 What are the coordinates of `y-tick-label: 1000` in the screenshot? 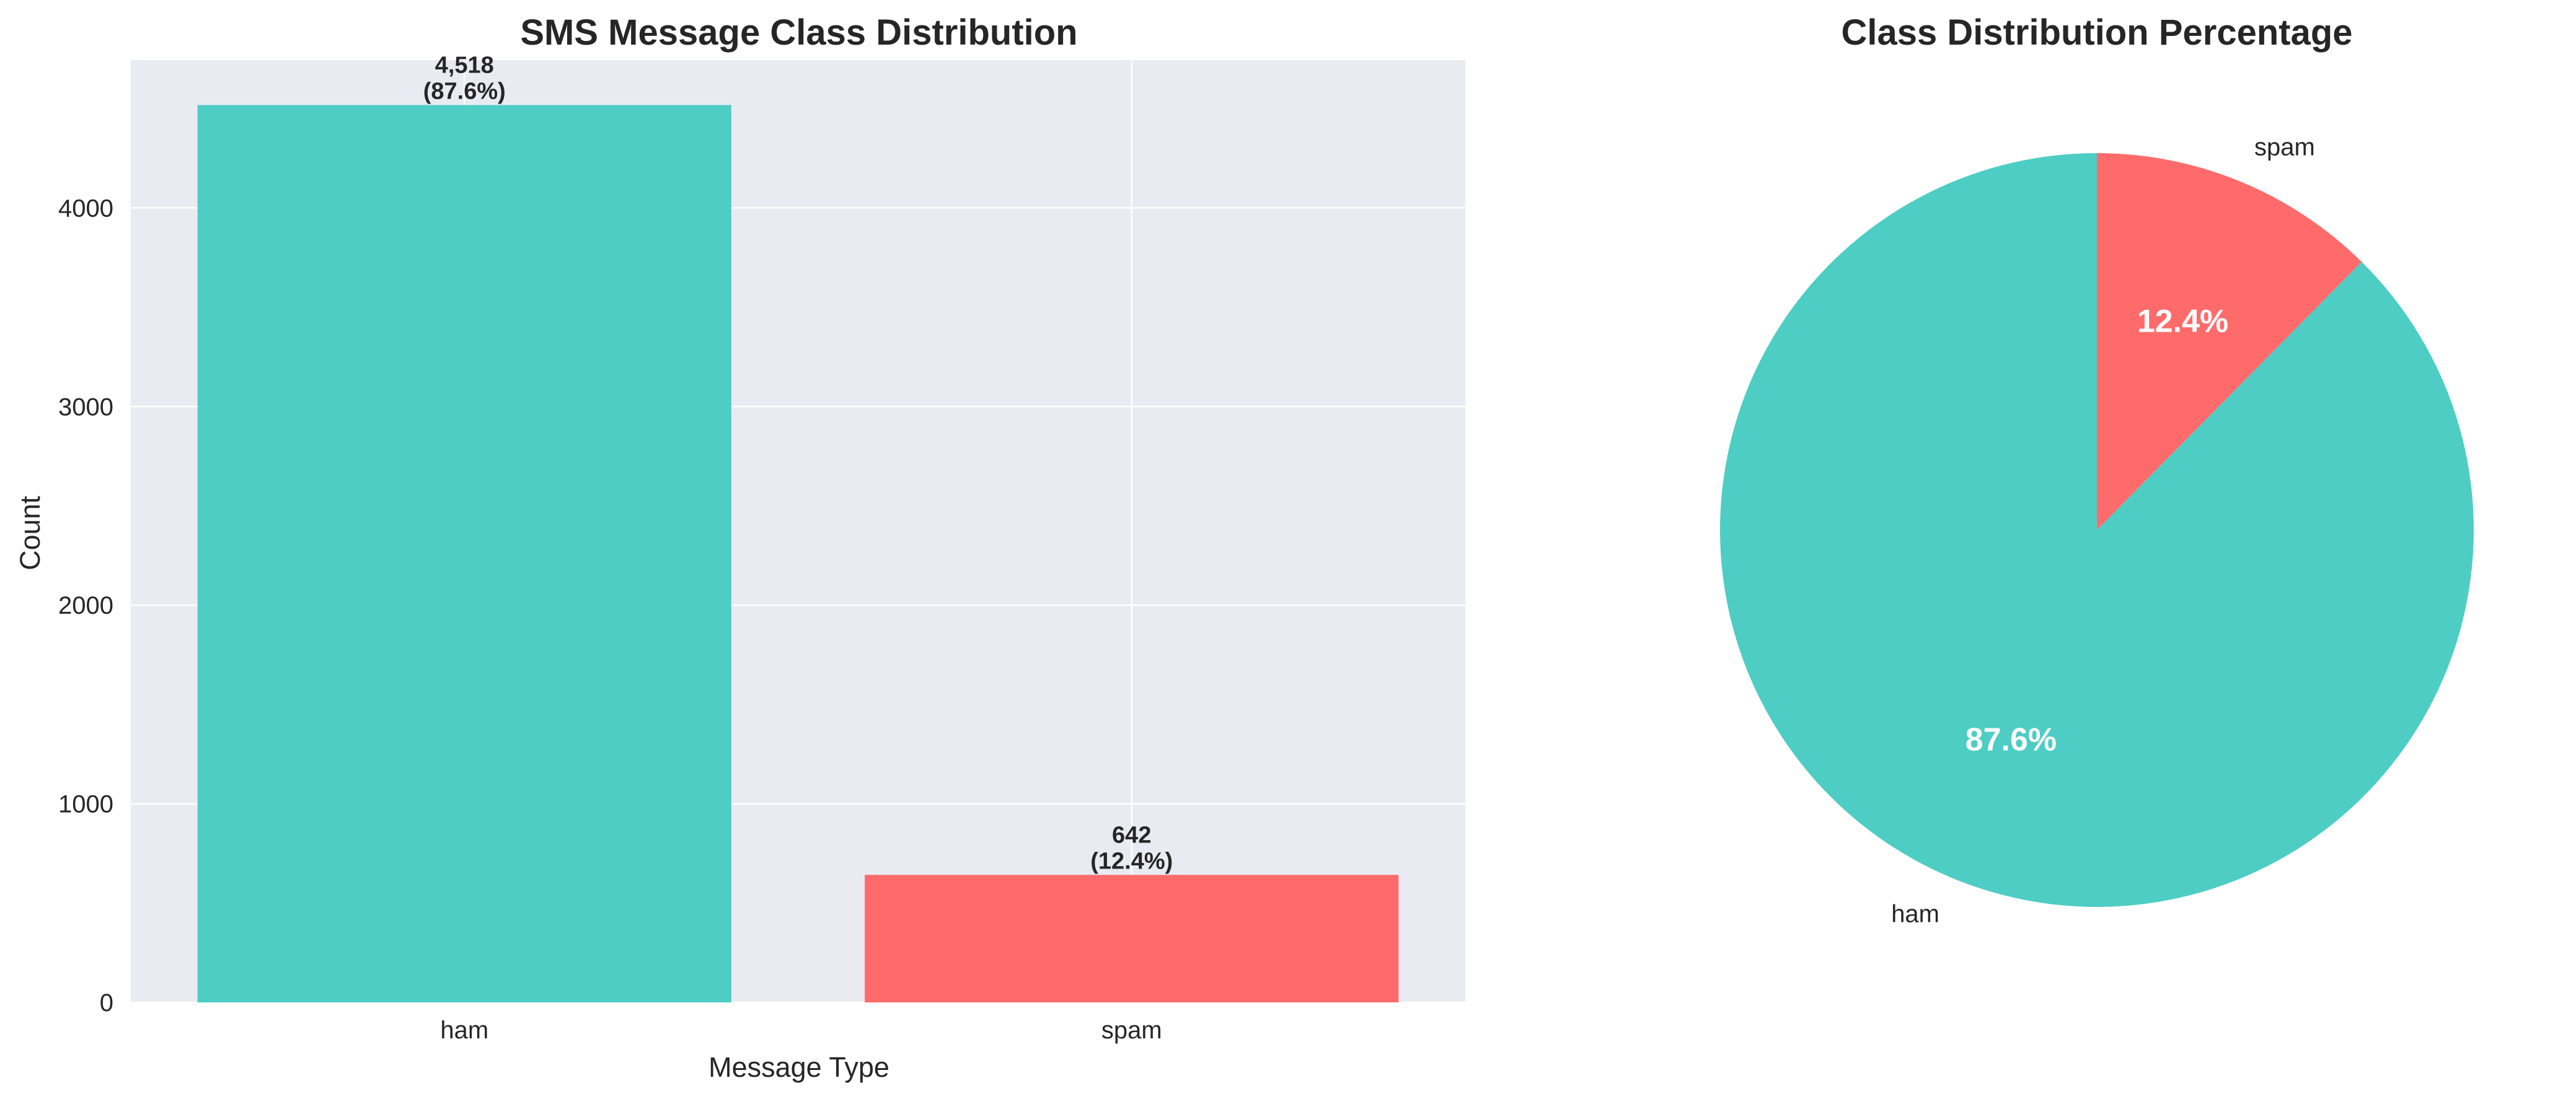 It's located at (85, 804).